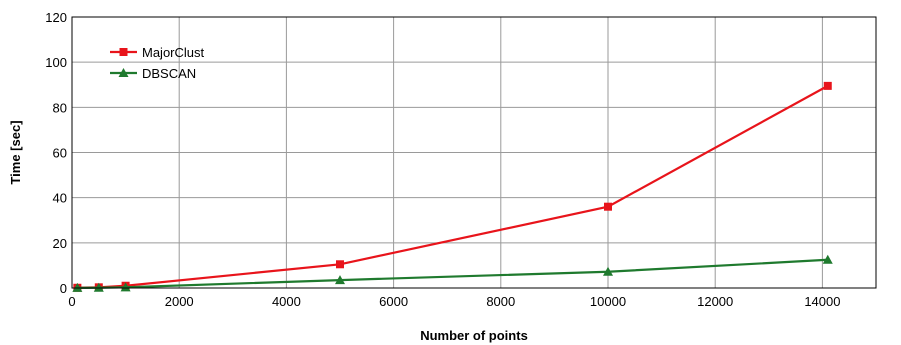 The image size is (901, 345). I want to click on y-tick-label: 120, so click(56, 17).